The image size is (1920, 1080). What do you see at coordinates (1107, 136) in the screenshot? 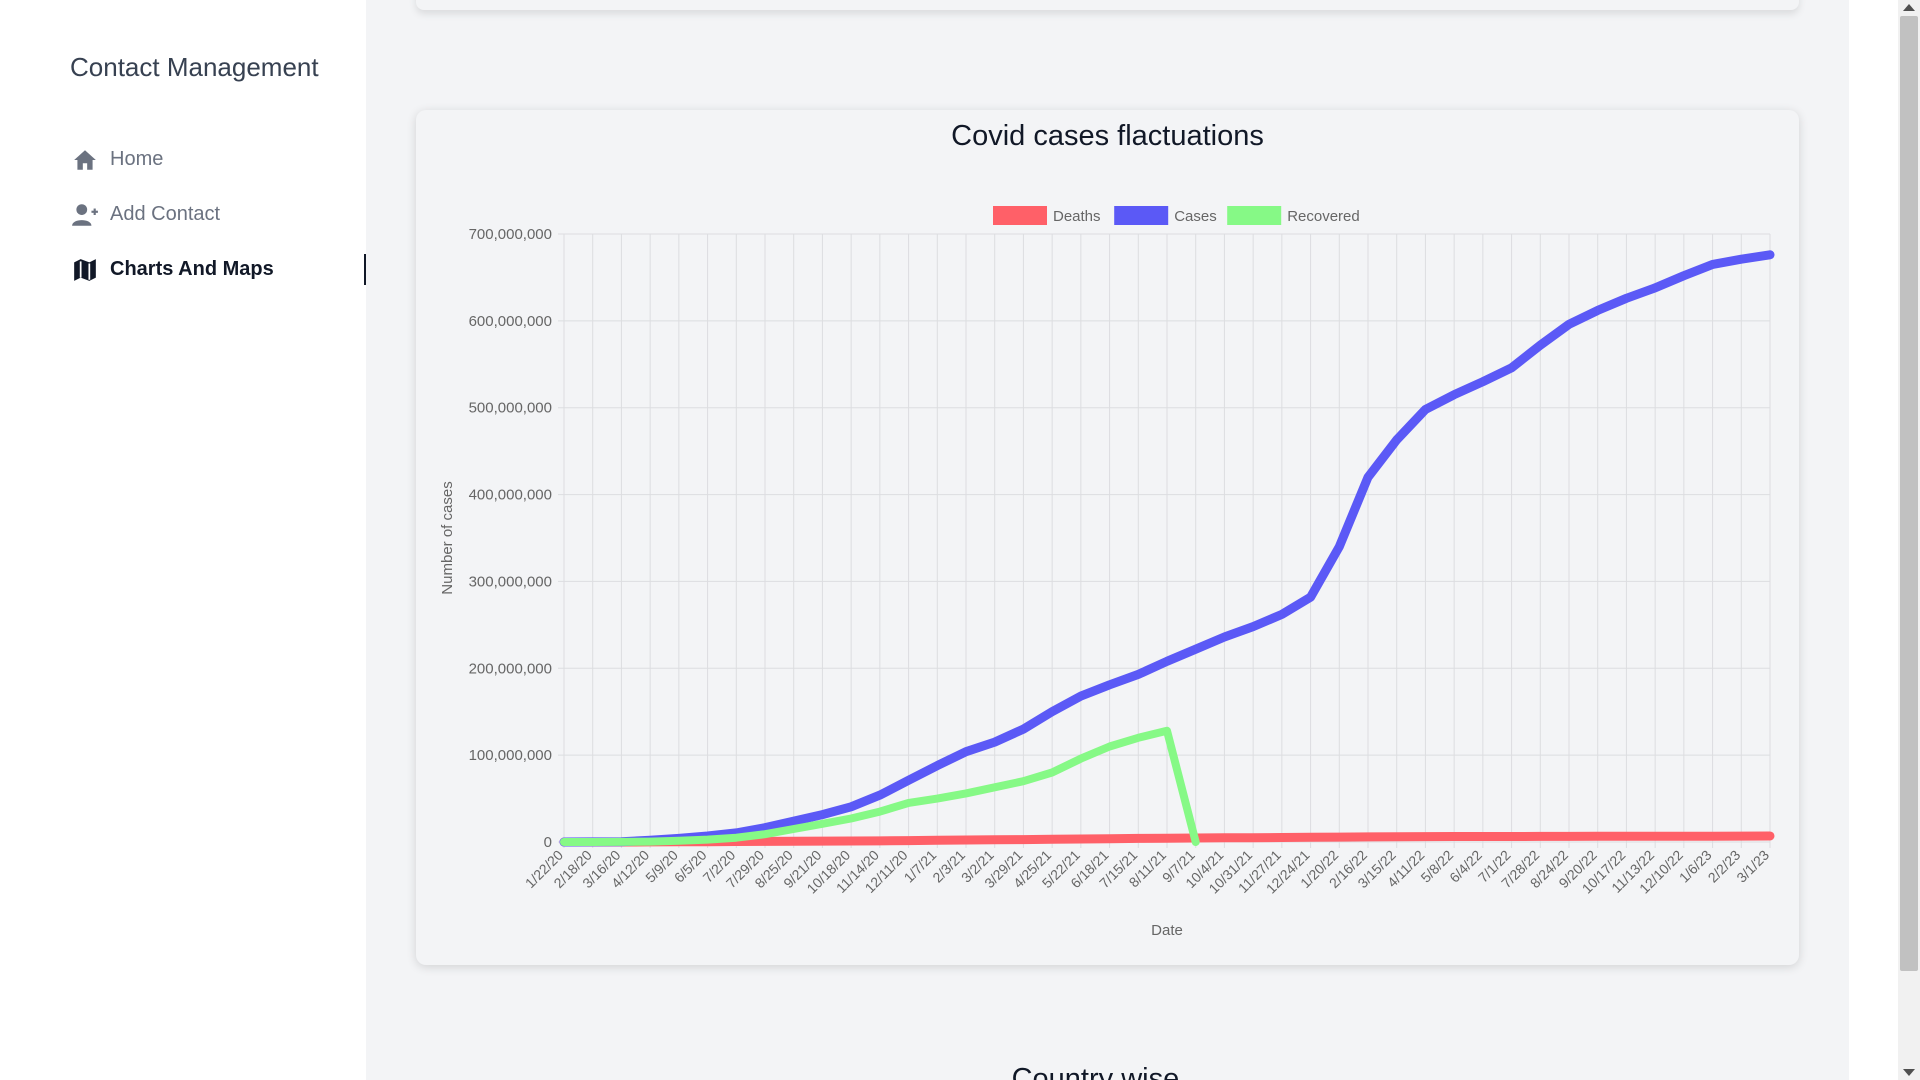
I see `chart-title: Covid cases flactuations` at bounding box center [1107, 136].